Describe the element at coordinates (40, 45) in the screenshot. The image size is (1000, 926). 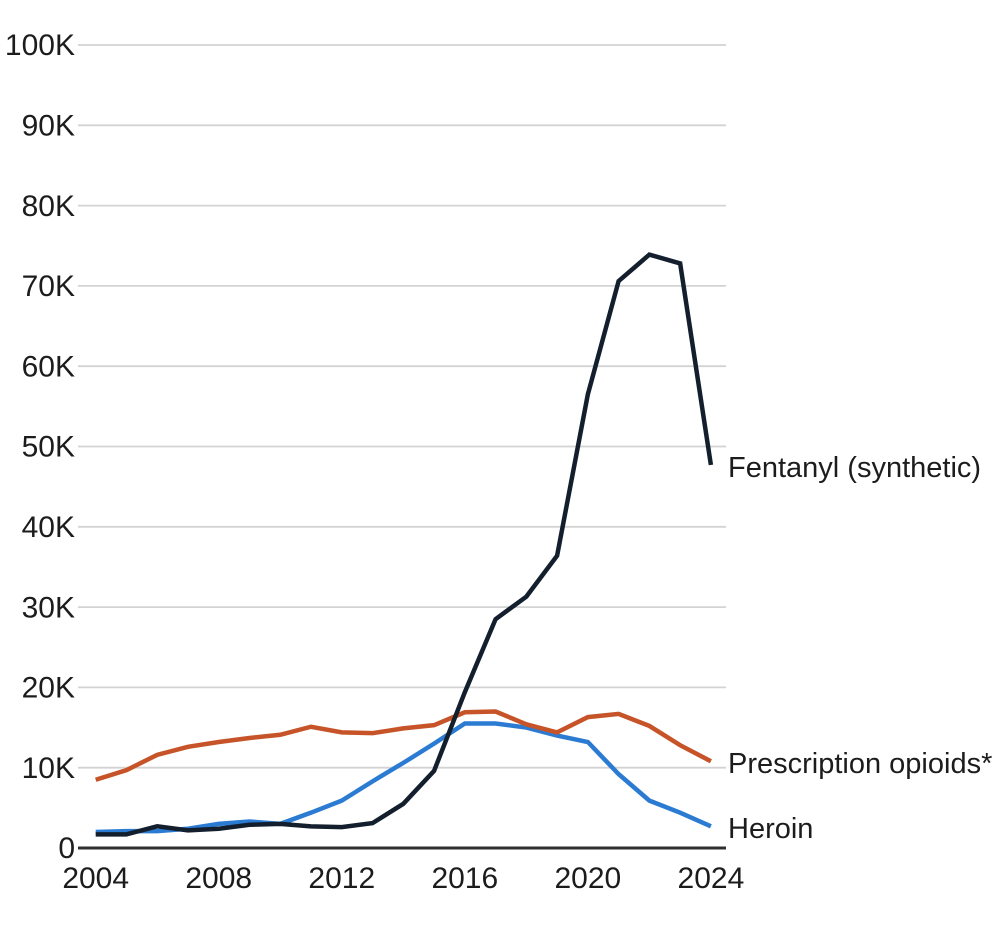
I see `y-tick-label: 100K` at that location.